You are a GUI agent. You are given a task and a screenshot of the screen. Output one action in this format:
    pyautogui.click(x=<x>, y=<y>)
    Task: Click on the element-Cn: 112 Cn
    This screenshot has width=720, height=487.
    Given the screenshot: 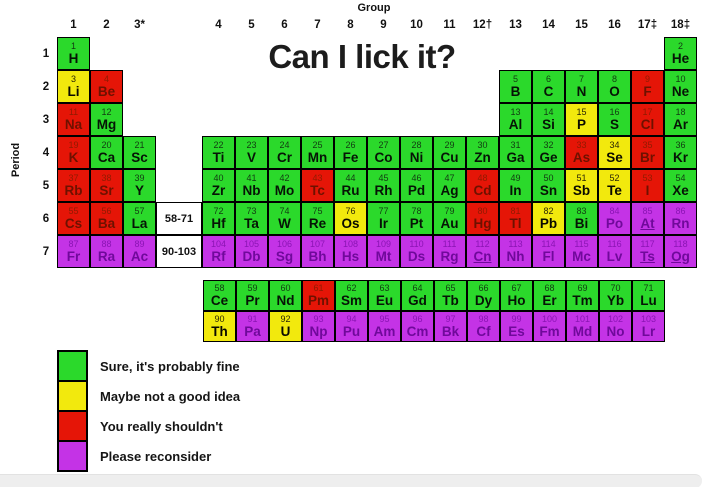 What is the action you would take?
    pyautogui.click(x=482, y=251)
    